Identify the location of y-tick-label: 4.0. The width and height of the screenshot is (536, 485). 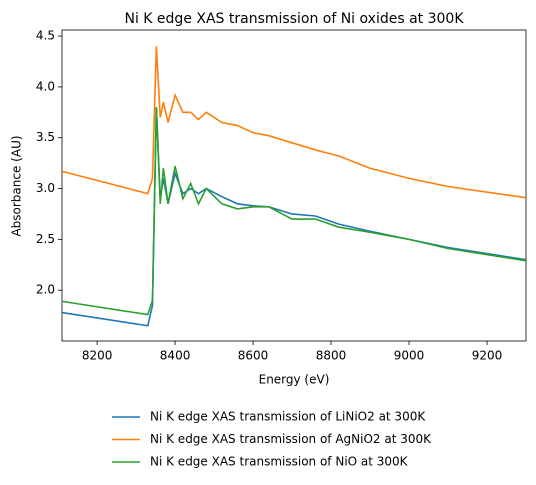
(45, 86).